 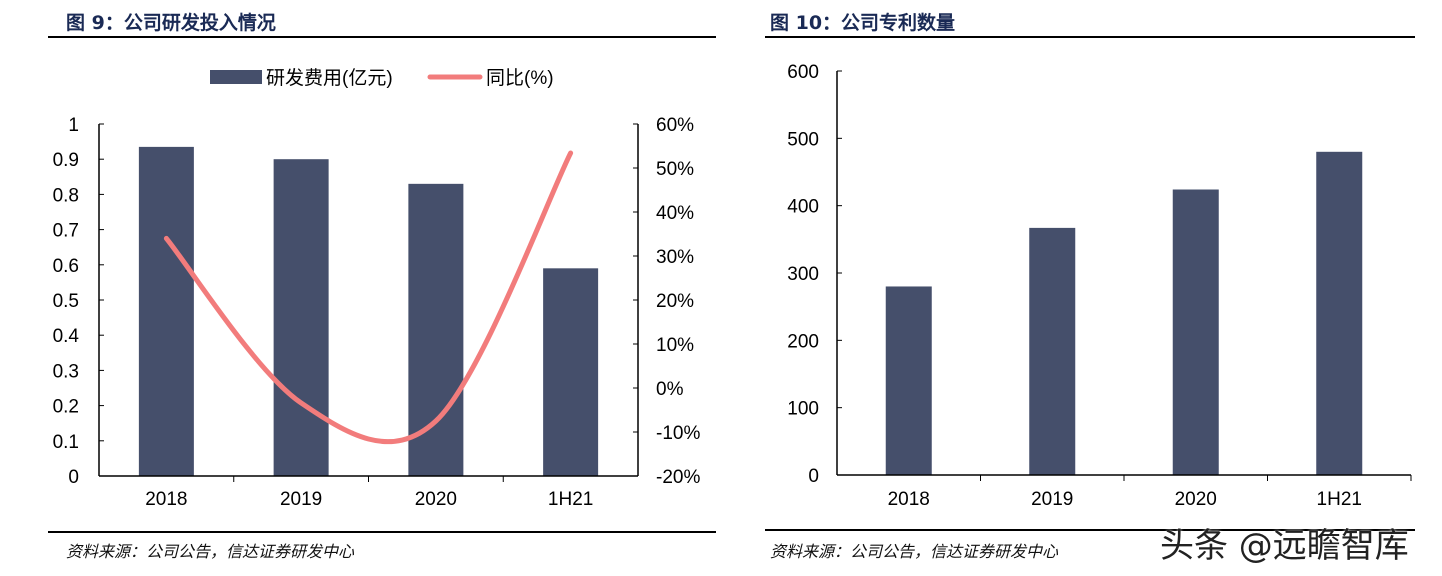 I want to click on left-y-tick-label: 0.7, so click(x=66, y=231).